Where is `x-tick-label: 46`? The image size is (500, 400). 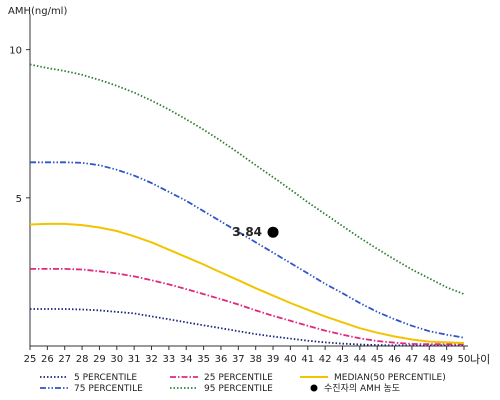 x-tick-label: 46 is located at coordinates (394, 359).